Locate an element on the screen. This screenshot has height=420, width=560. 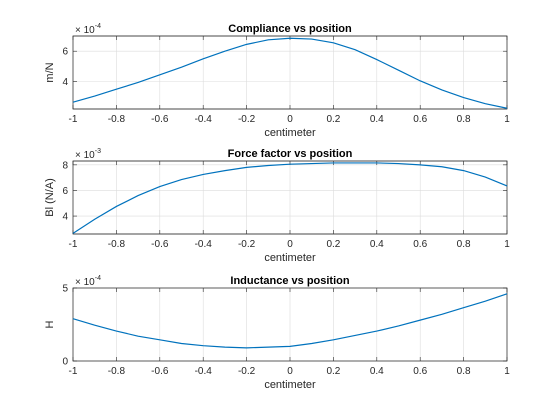
chart-title: Compliance vs position is located at coordinates (290, 29).